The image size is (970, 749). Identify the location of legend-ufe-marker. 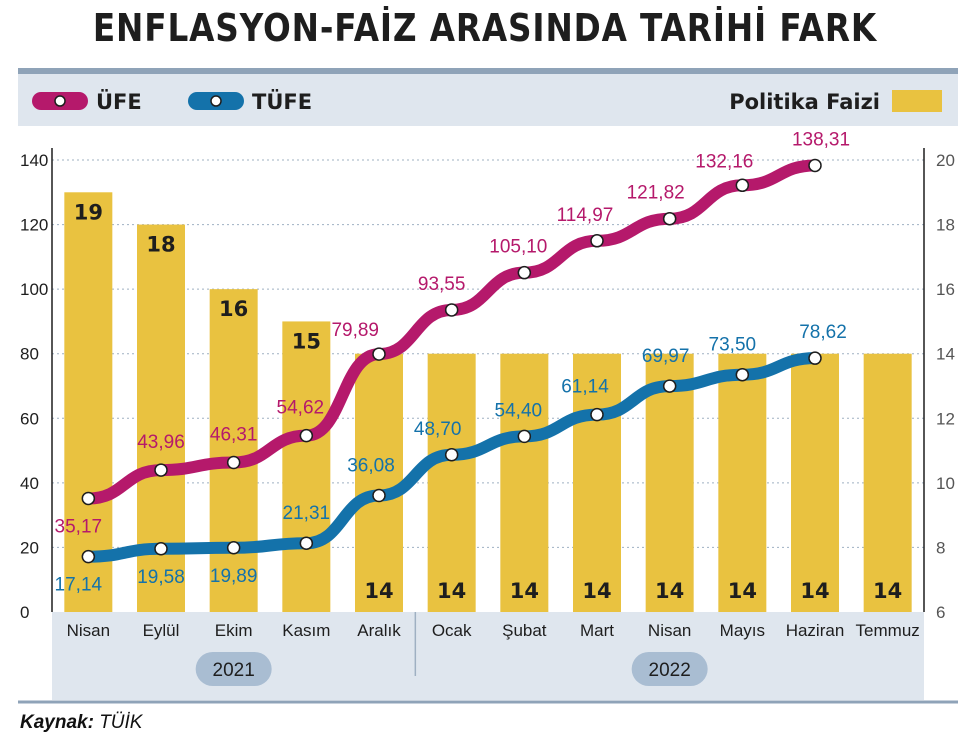
(60, 101).